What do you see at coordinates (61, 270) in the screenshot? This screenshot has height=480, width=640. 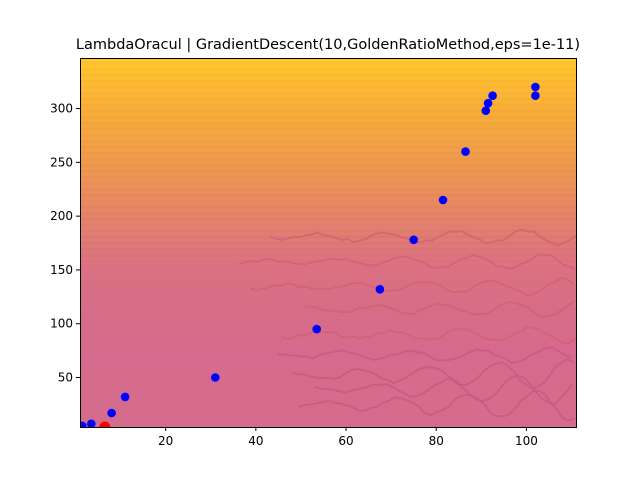 I see `y-tick-label: 150` at bounding box center [61, 270].